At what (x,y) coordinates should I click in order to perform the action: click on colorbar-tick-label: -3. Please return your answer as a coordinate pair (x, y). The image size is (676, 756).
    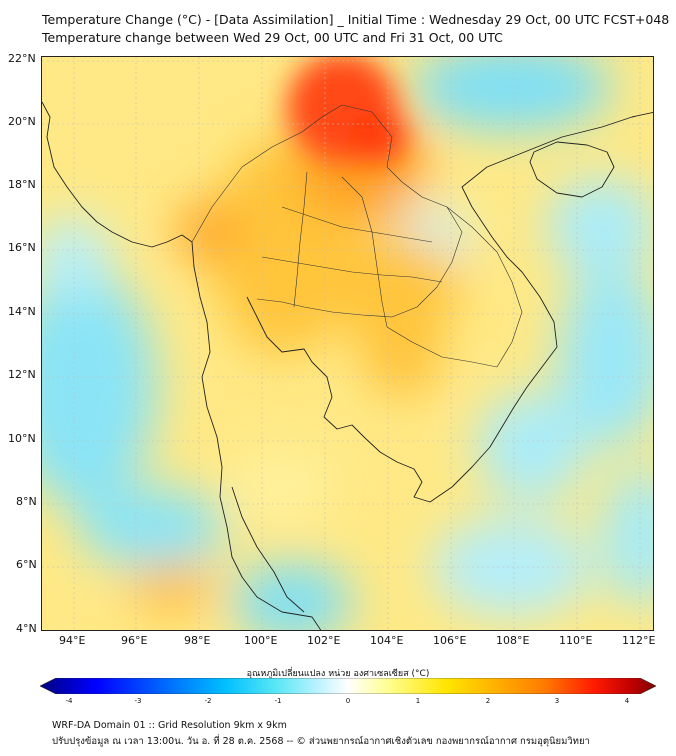
    Looking at the image, I should click on (138, 701).